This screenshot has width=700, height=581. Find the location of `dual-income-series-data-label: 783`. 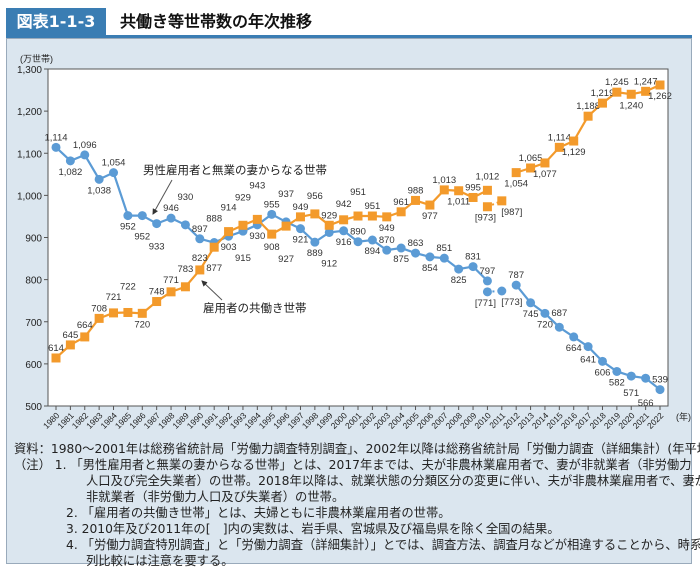

dual-income-series-data-label: 783 is located at coordinates (185, 269).